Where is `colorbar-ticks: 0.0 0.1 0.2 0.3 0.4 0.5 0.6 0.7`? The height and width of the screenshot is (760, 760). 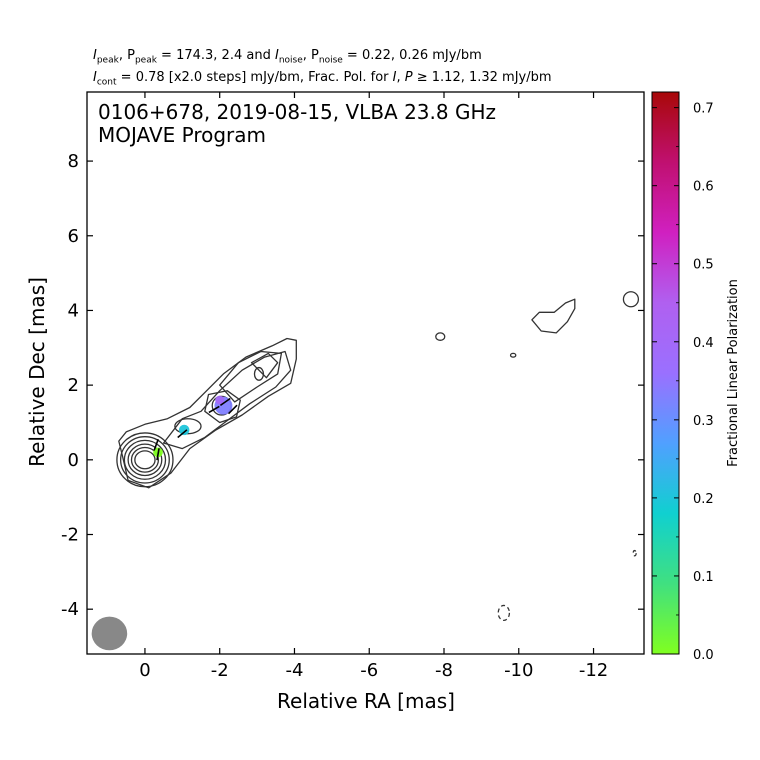
colorbar-ticks: 0.0 0.1 0.2 0.3 0.4 0.5 0.6 0.7 is located at coordinates (683, 382).